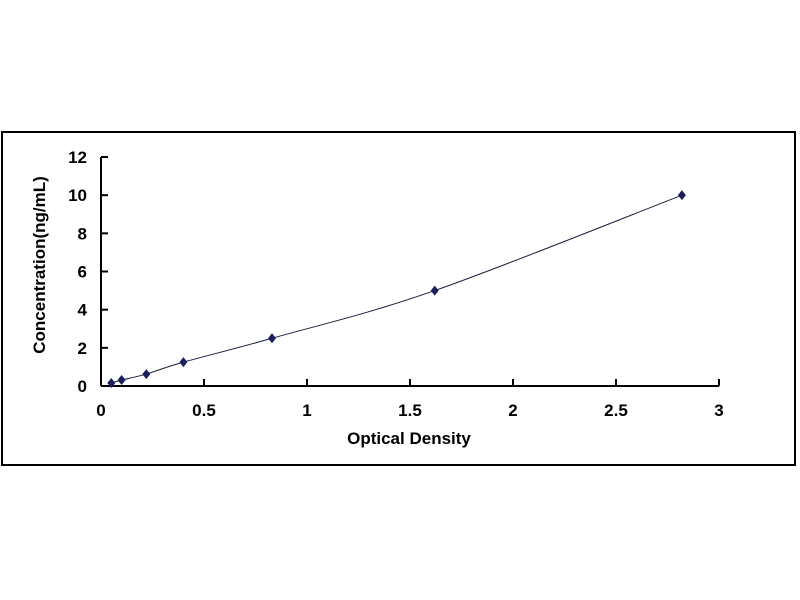 The height and width of the screenshot is (600, 800). I want to click on x-tick-label: 2, so click(512, 410).